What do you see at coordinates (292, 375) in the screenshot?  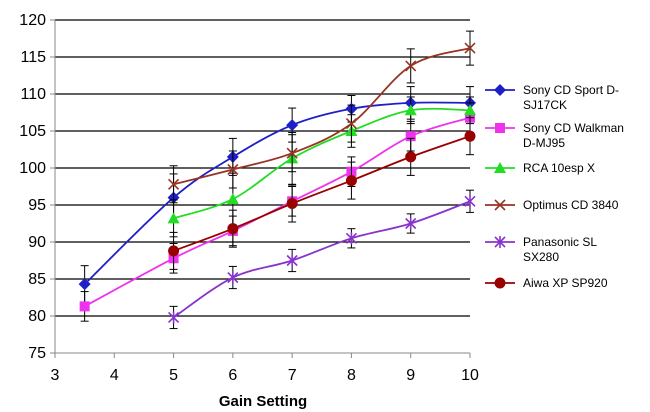 I see `x-tick-label: 7` at bounding box center [292, 375].